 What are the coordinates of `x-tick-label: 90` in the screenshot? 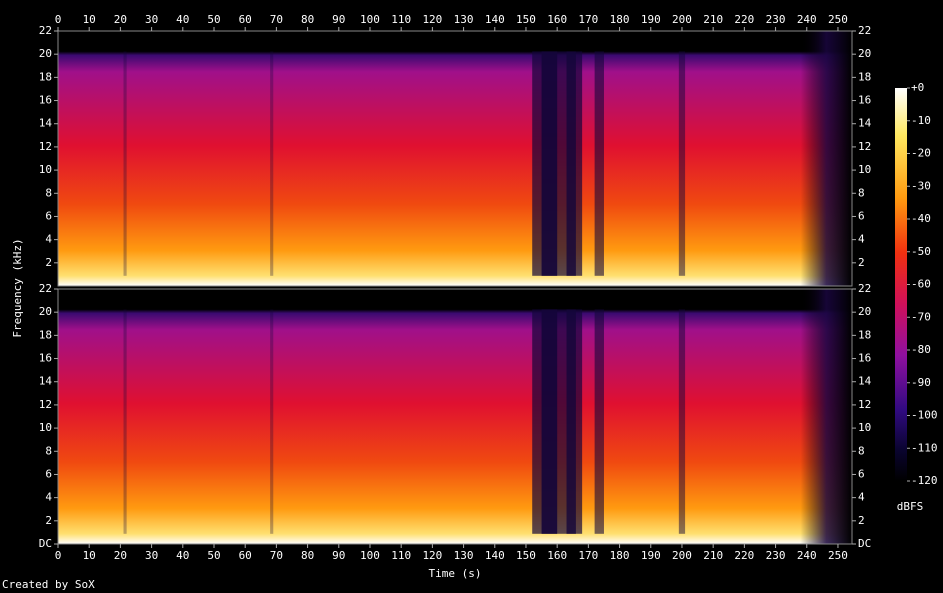 It's located at (338, 555).